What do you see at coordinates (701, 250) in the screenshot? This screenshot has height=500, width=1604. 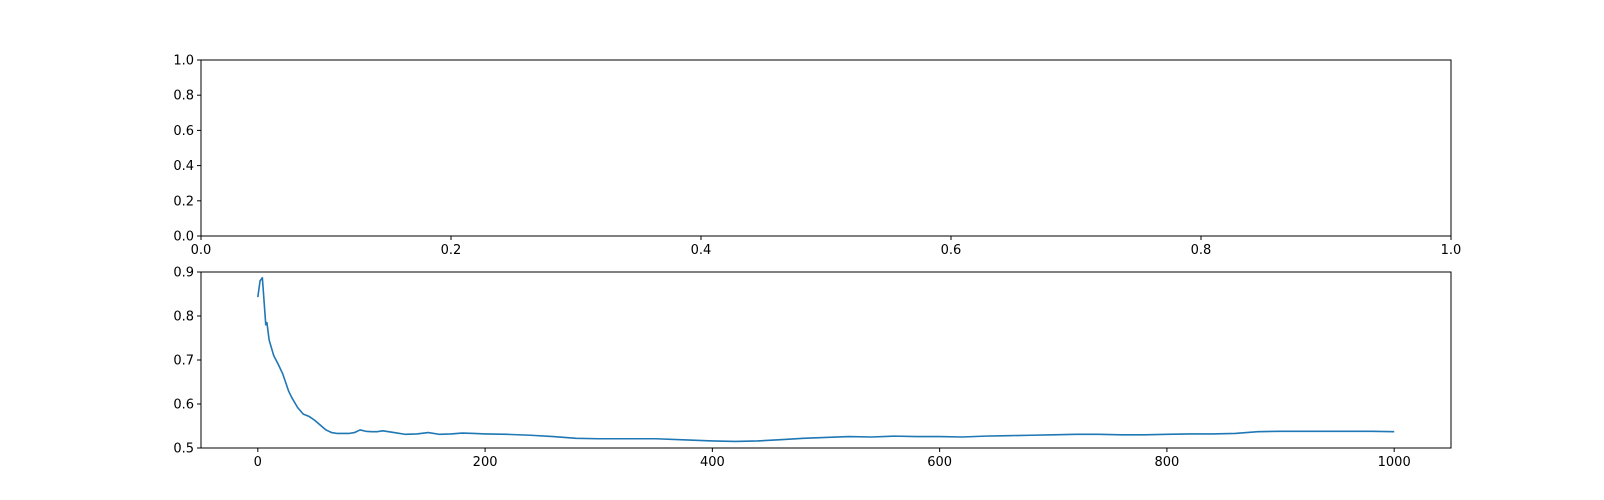 I see `x-tick-label: 0.4` at bounding box center [701, 250].